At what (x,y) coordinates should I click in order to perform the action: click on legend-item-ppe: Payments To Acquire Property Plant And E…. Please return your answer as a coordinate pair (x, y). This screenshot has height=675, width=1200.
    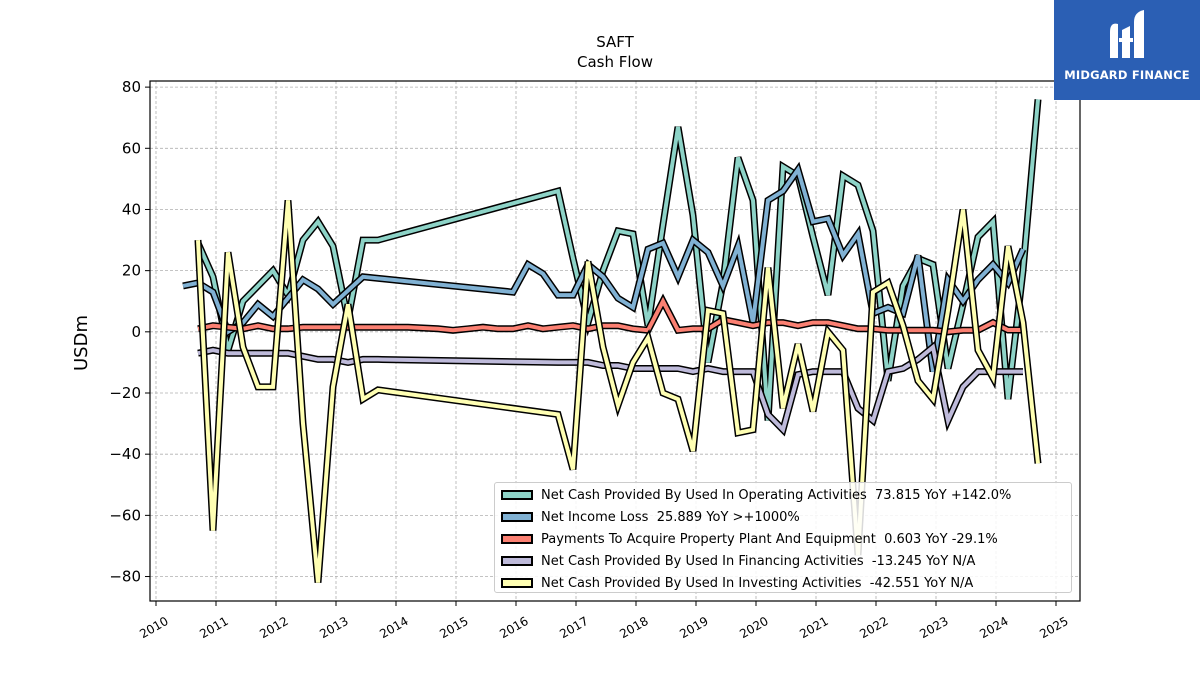
    Looking at the image, I should click on (749, 539).